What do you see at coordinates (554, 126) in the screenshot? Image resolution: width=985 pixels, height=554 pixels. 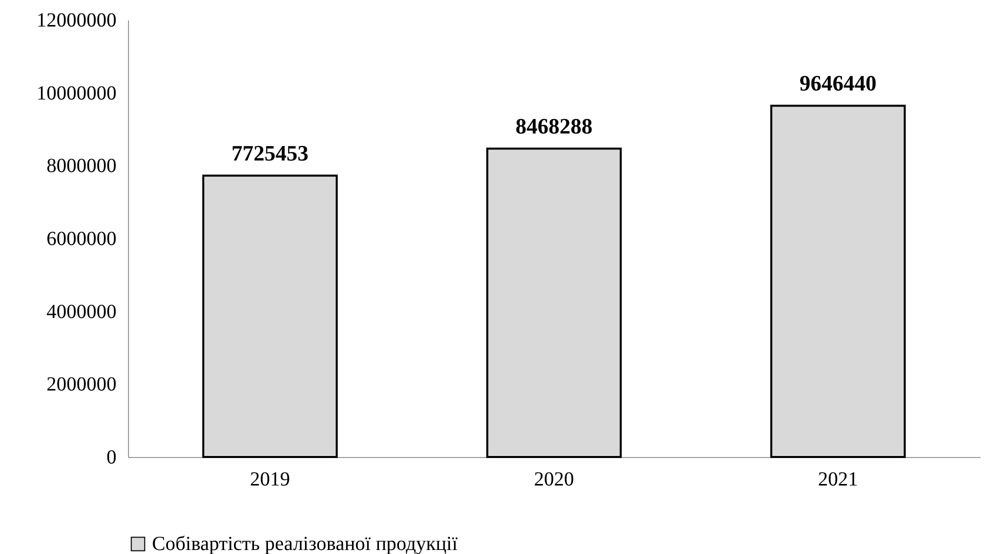 I see `data-label: 8468288` at bounding box center [554, 126].